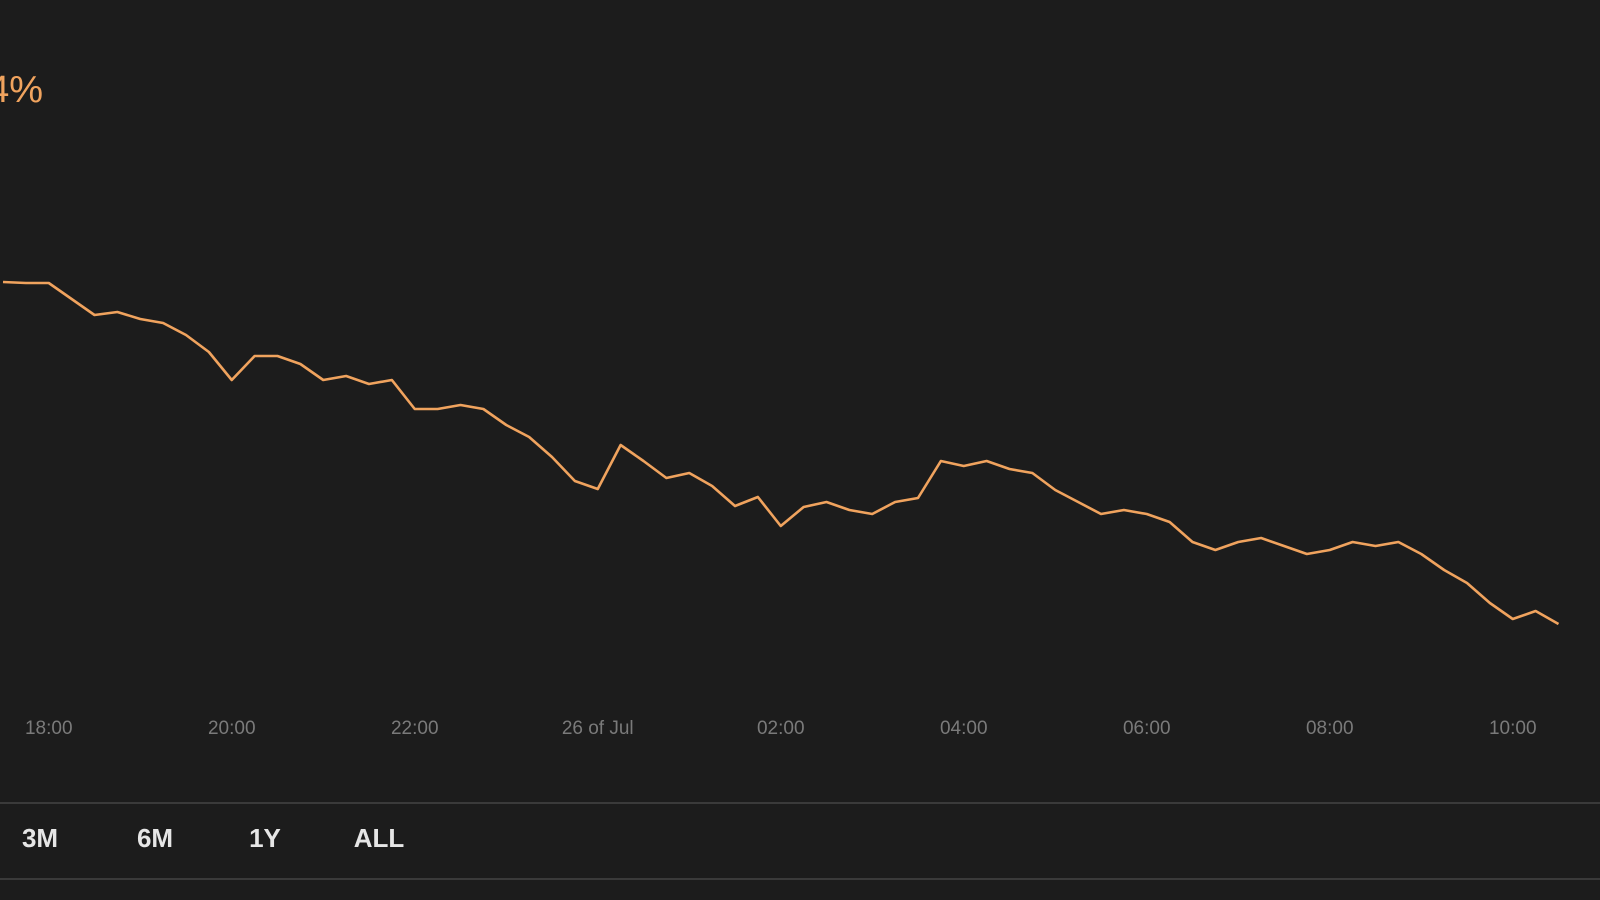 This screenshot has width=1600, height=900. What do you see at coordinates (155, 838) in the screenshot?
I see `range-button: 6M` at bounding box center [155, 838].